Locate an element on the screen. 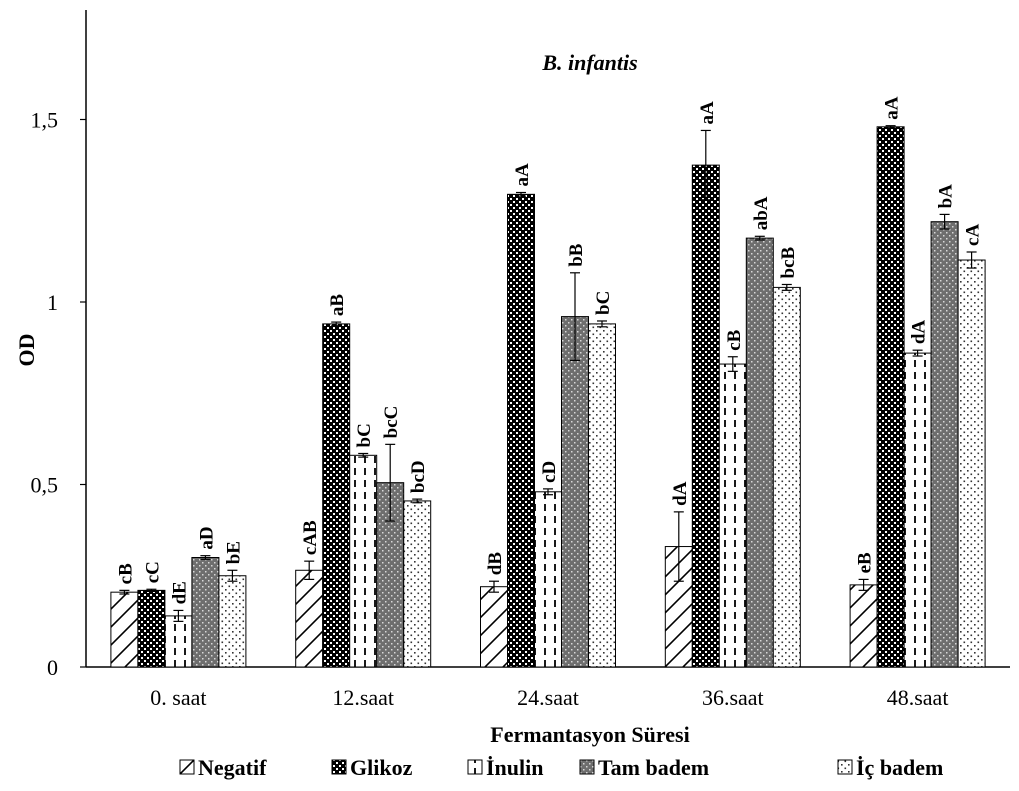 This screenshot has width=1019, height=791. data-label: dE is located at coordinates (179, 592).